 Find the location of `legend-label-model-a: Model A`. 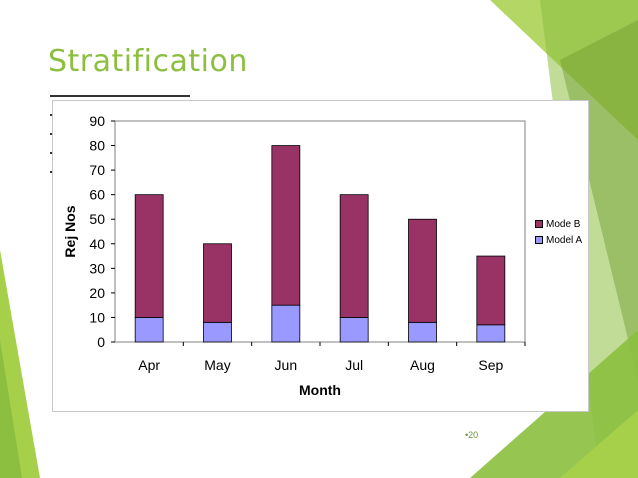

legend-label-model-a: Model A is located at coordinates (564, 240).